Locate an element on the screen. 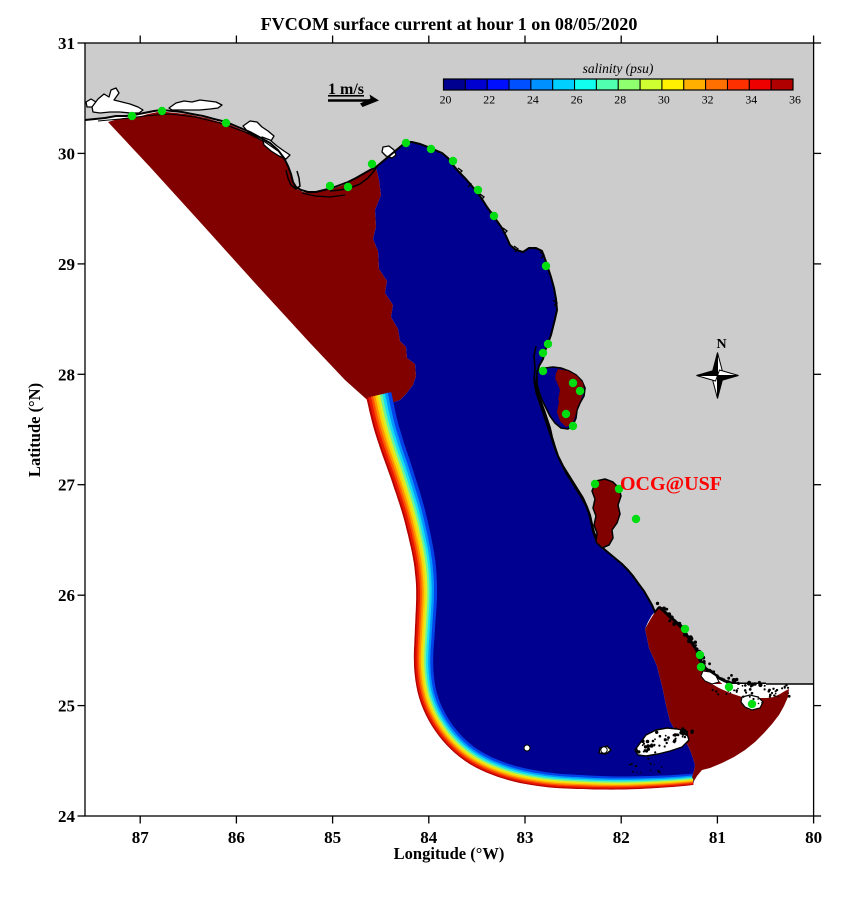 The width and height of the screenshot is (857, 907). svg-text: salinity (psu) is located at coordinates (618, 68).